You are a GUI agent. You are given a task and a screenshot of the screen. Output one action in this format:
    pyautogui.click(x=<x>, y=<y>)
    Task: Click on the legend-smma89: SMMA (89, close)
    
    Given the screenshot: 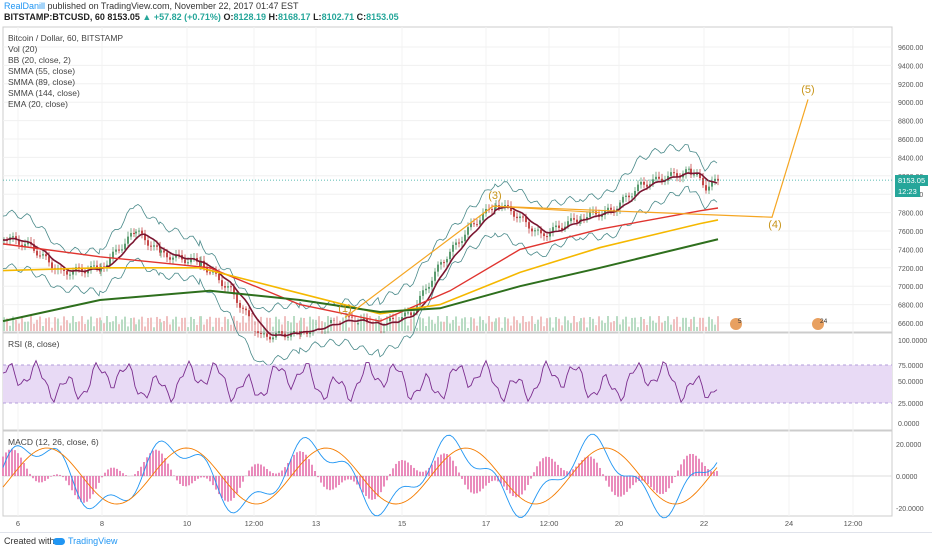 What is the action you would take?
    pyautogui.click(x=42, y=82)
    